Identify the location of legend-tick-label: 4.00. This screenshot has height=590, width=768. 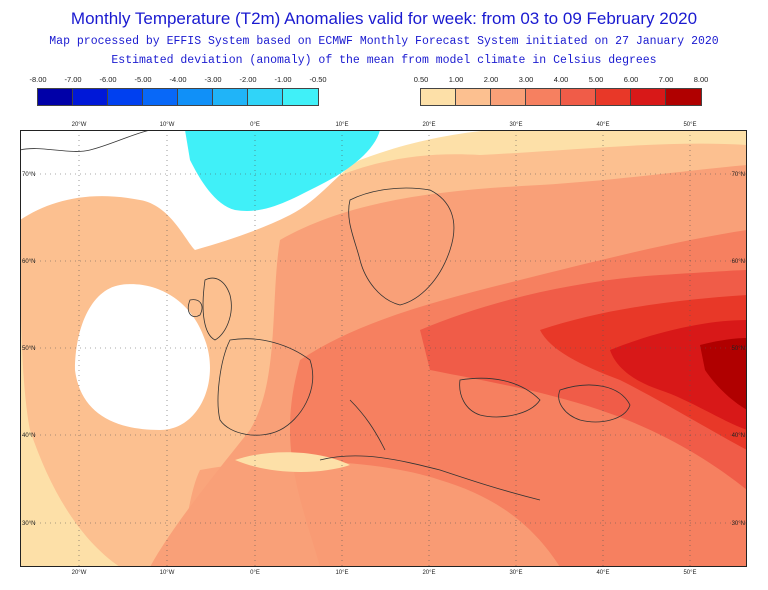
(561, 79).